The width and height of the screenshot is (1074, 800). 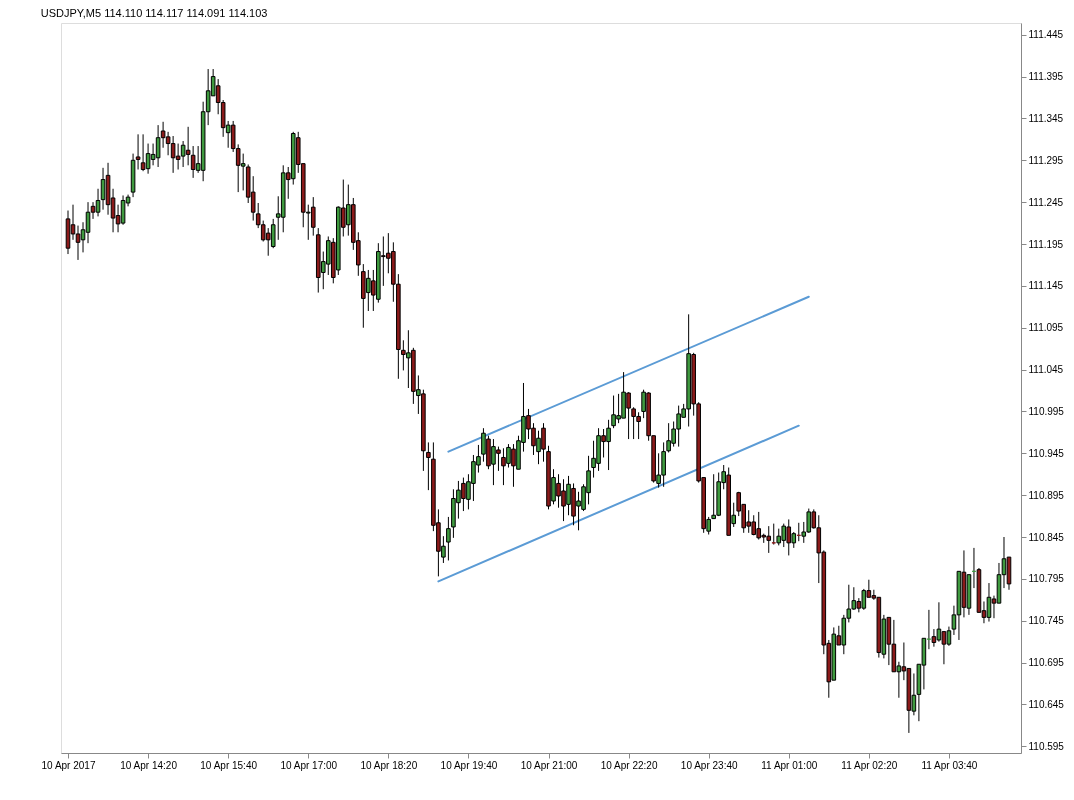 What do you see at coordinates (869, 765) in the screenshot?
I see `x-tick-label: 11 Apr 02:20` at bounding box center [869, 765].